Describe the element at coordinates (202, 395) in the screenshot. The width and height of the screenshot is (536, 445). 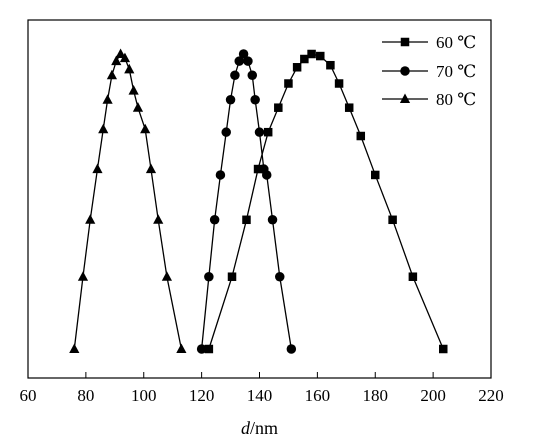
I see `x-tick-label: 120` at that location.